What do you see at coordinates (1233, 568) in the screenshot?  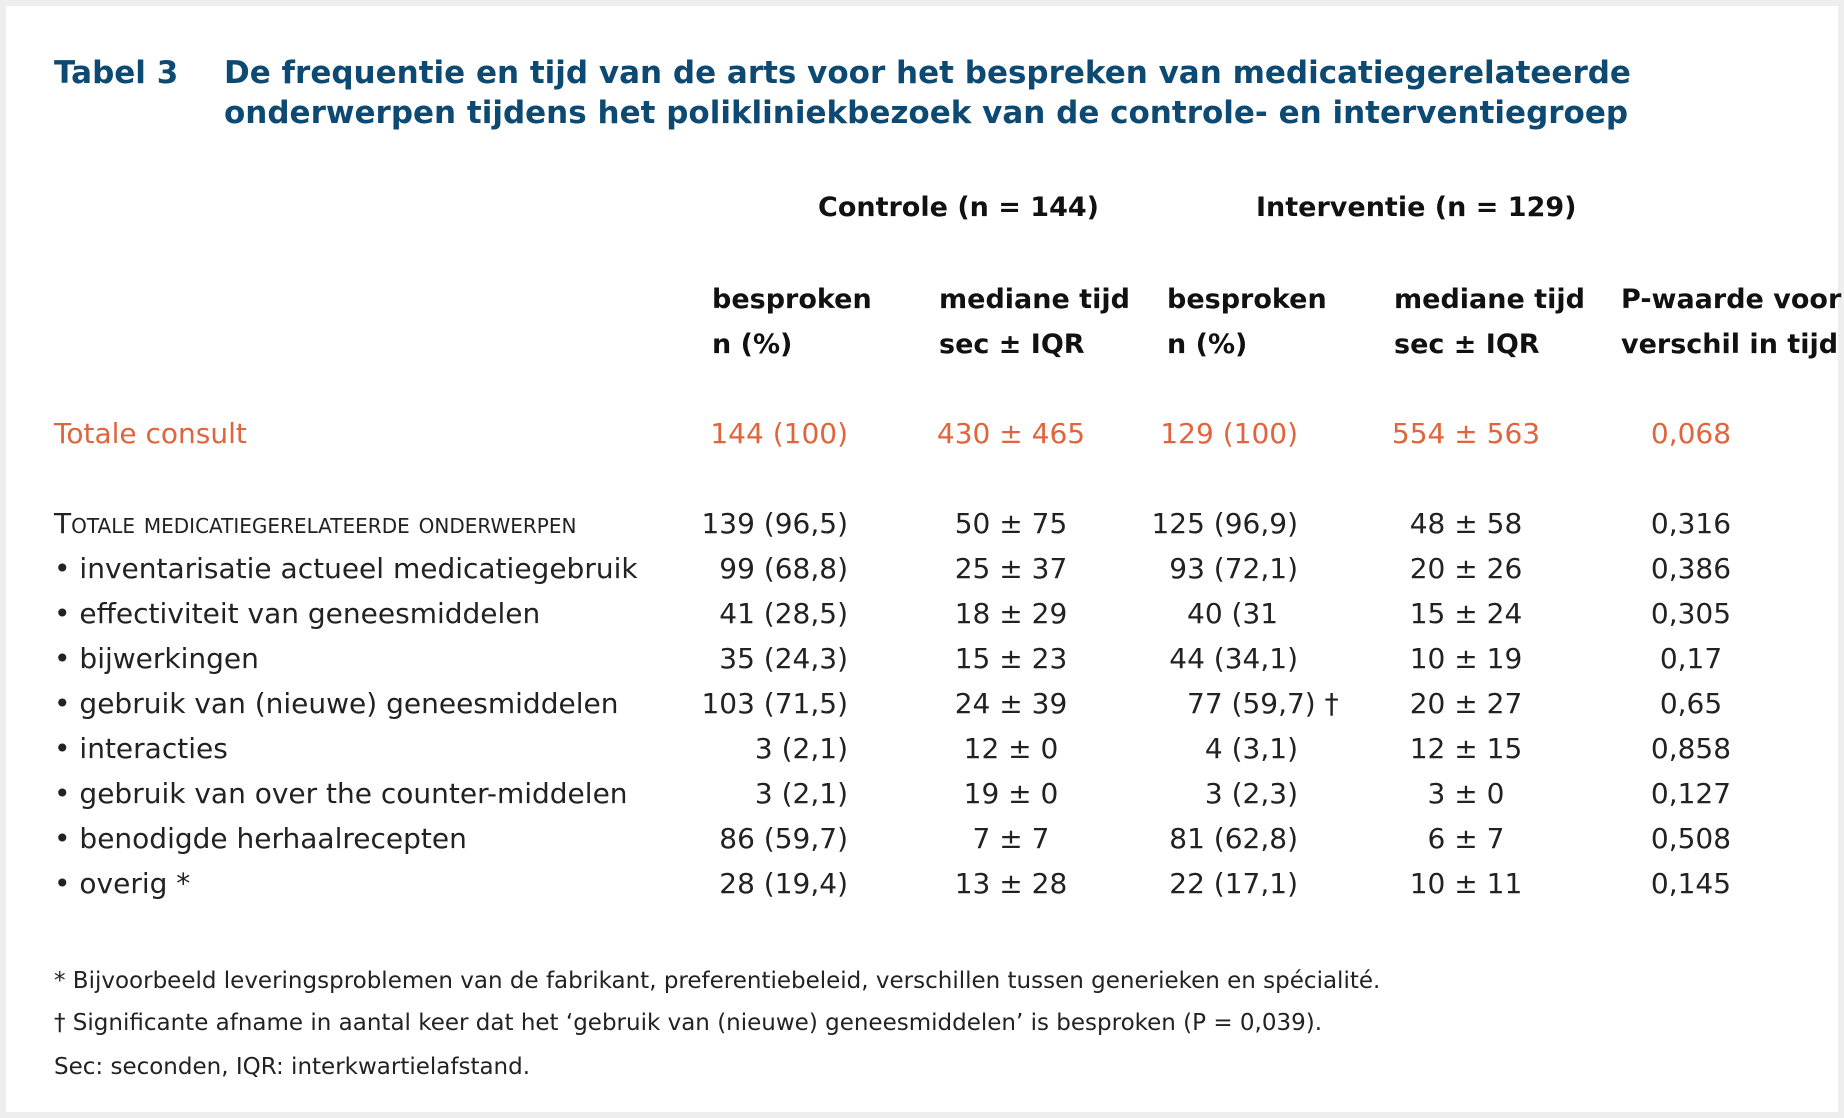 I see `row-interventie-besproken: 93 (72,1)` at bounding box center [1233, 568].